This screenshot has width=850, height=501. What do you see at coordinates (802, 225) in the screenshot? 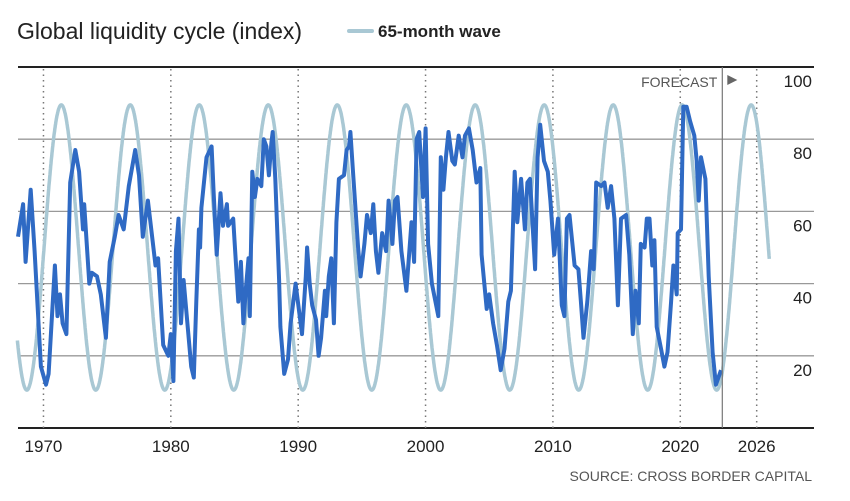
I see `y-tick-label: 60` at bounding box center [802, 225].